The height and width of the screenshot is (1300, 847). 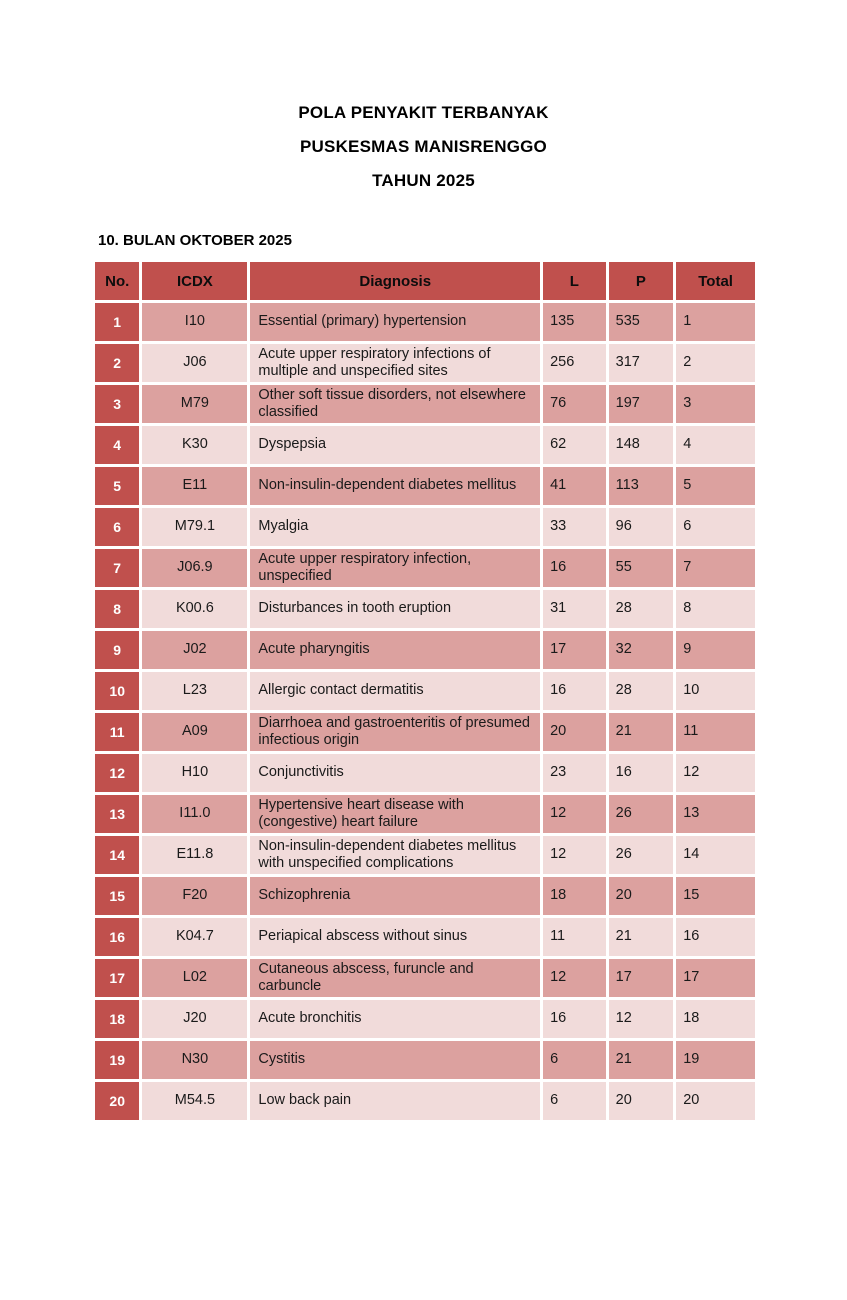 What do you see at coordinates (715, 773) in the screenshot?
I see `total-cell: 12` at bounding box center [715, 773].